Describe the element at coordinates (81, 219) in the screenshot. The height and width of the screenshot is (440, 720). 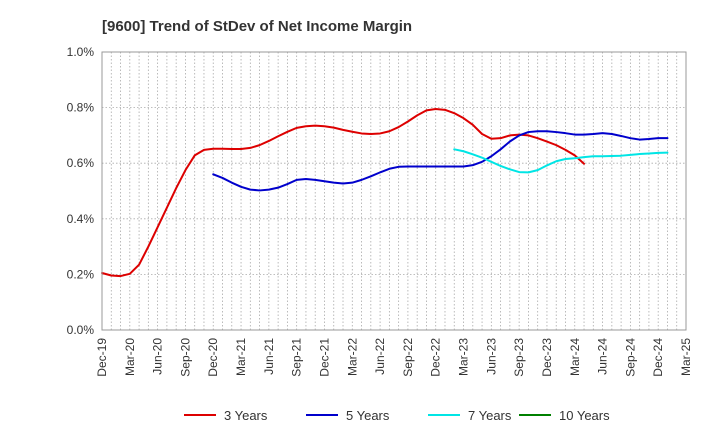
I see `y-tick-label: 0.4%` at that location.